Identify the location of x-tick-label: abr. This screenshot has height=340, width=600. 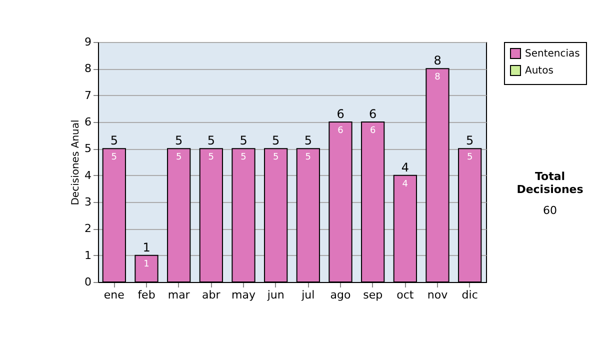
(211, 295).